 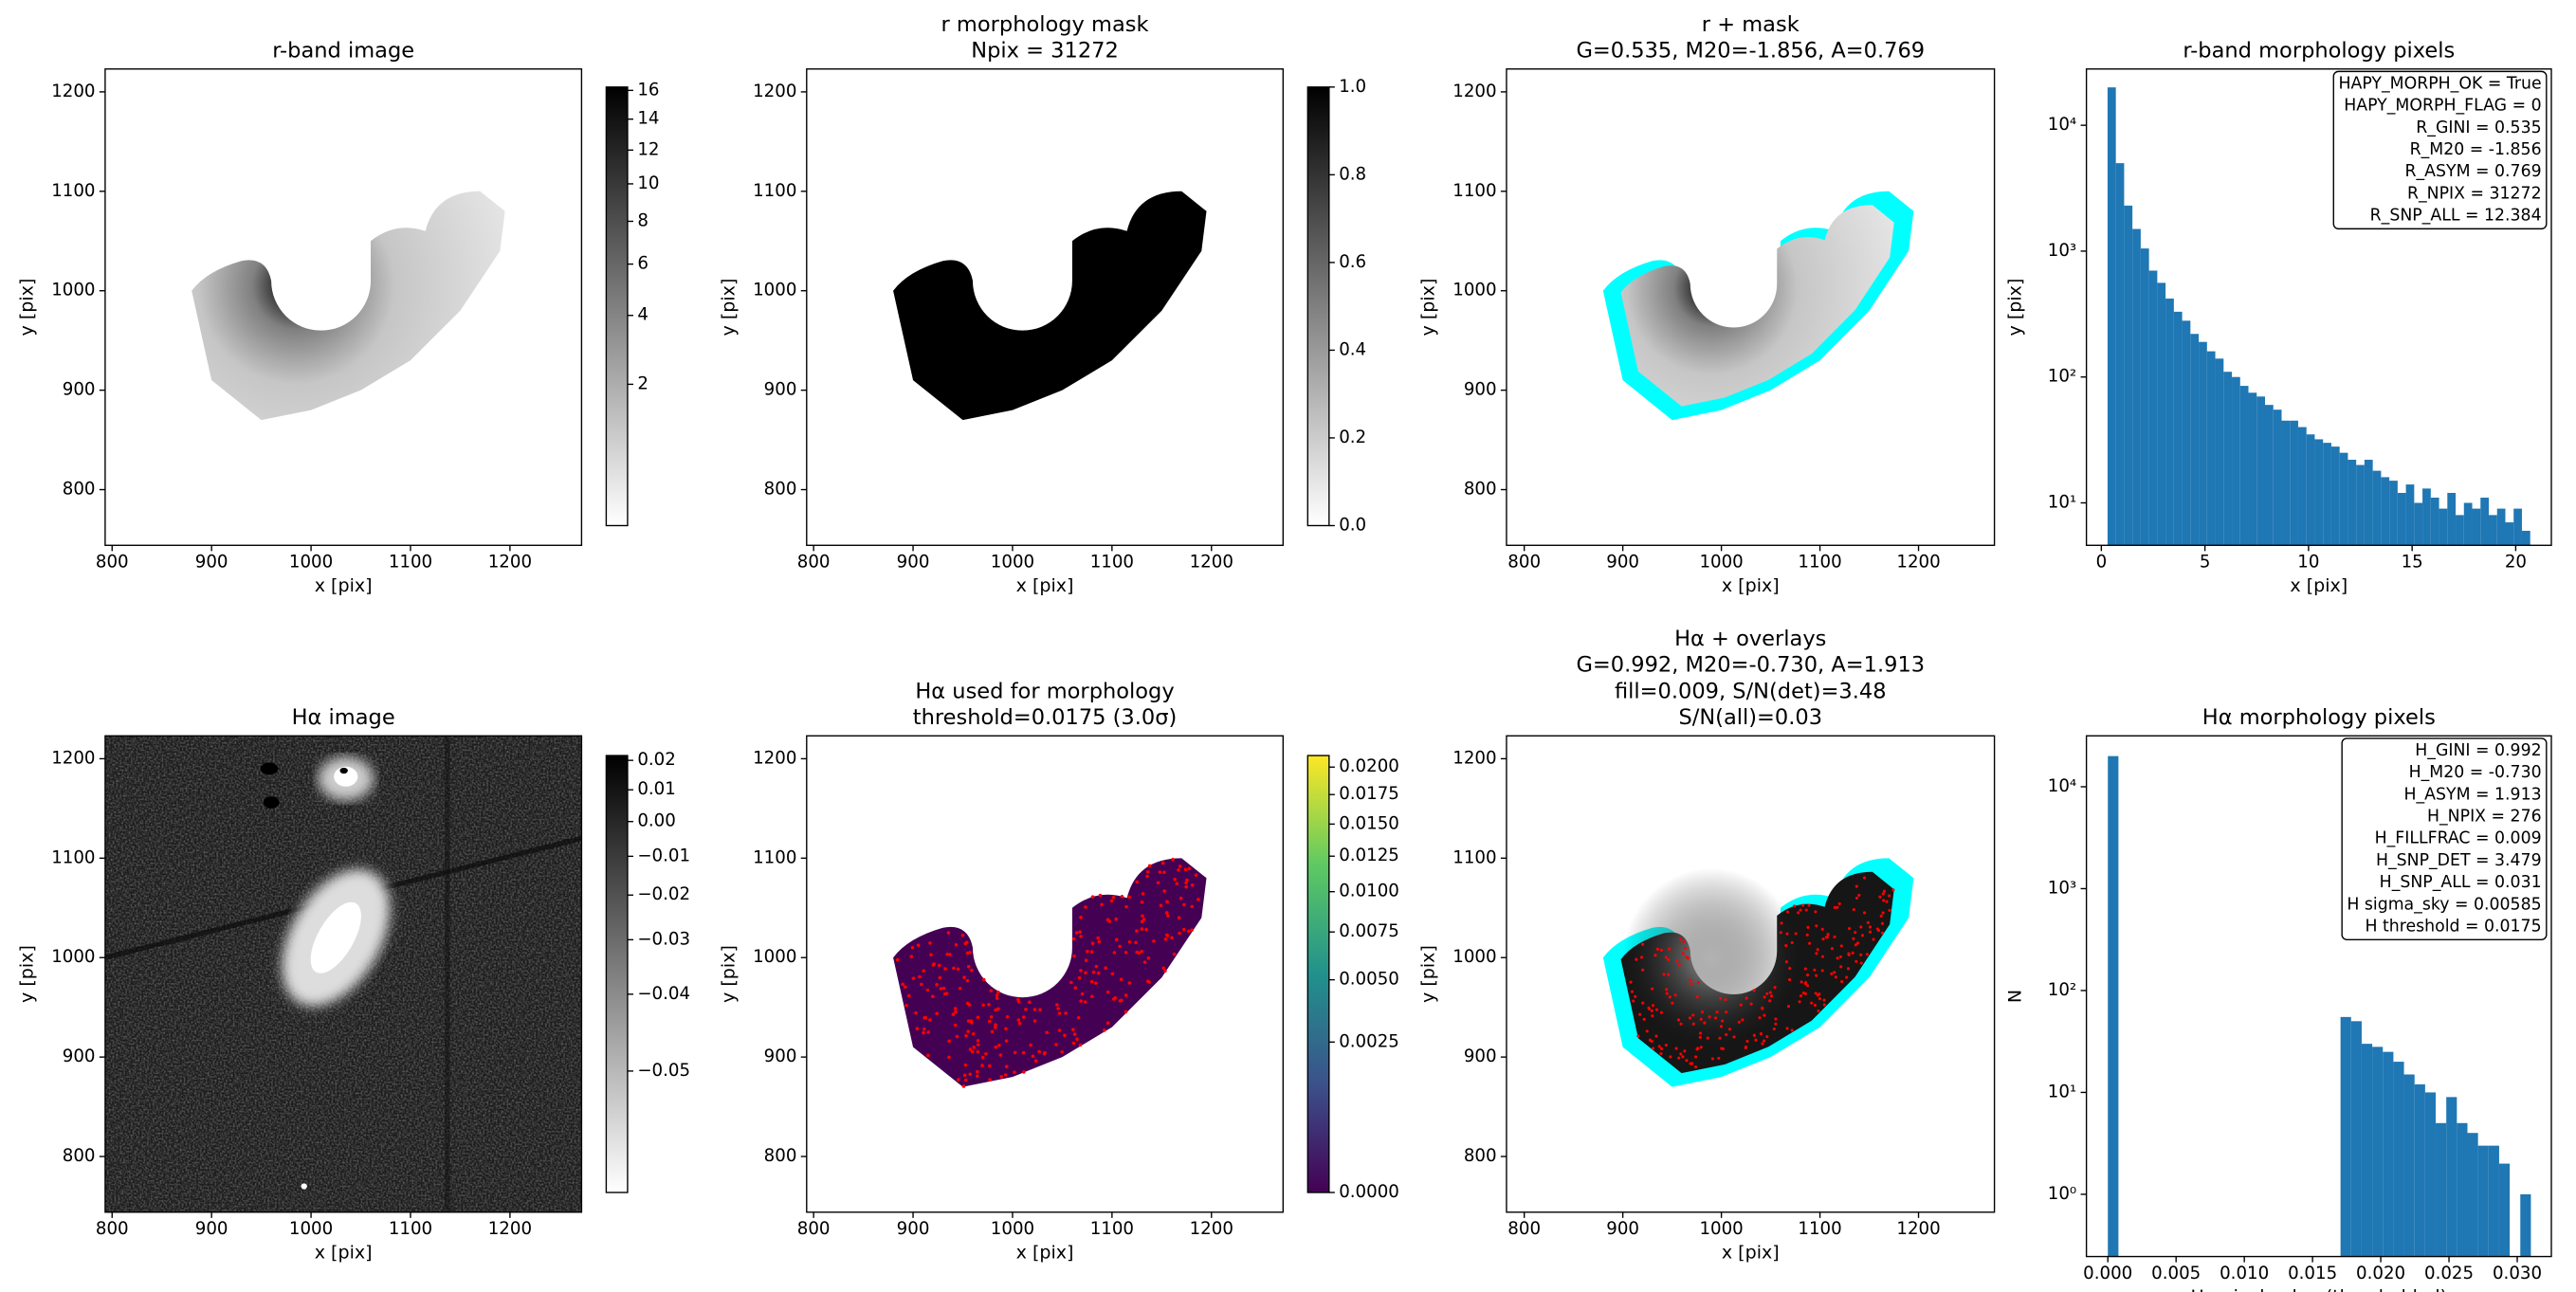 What do you see at coordinates (1318, 974) in the screenshot?
I see `colorbar-fill` at bounding box center [1318, 974].